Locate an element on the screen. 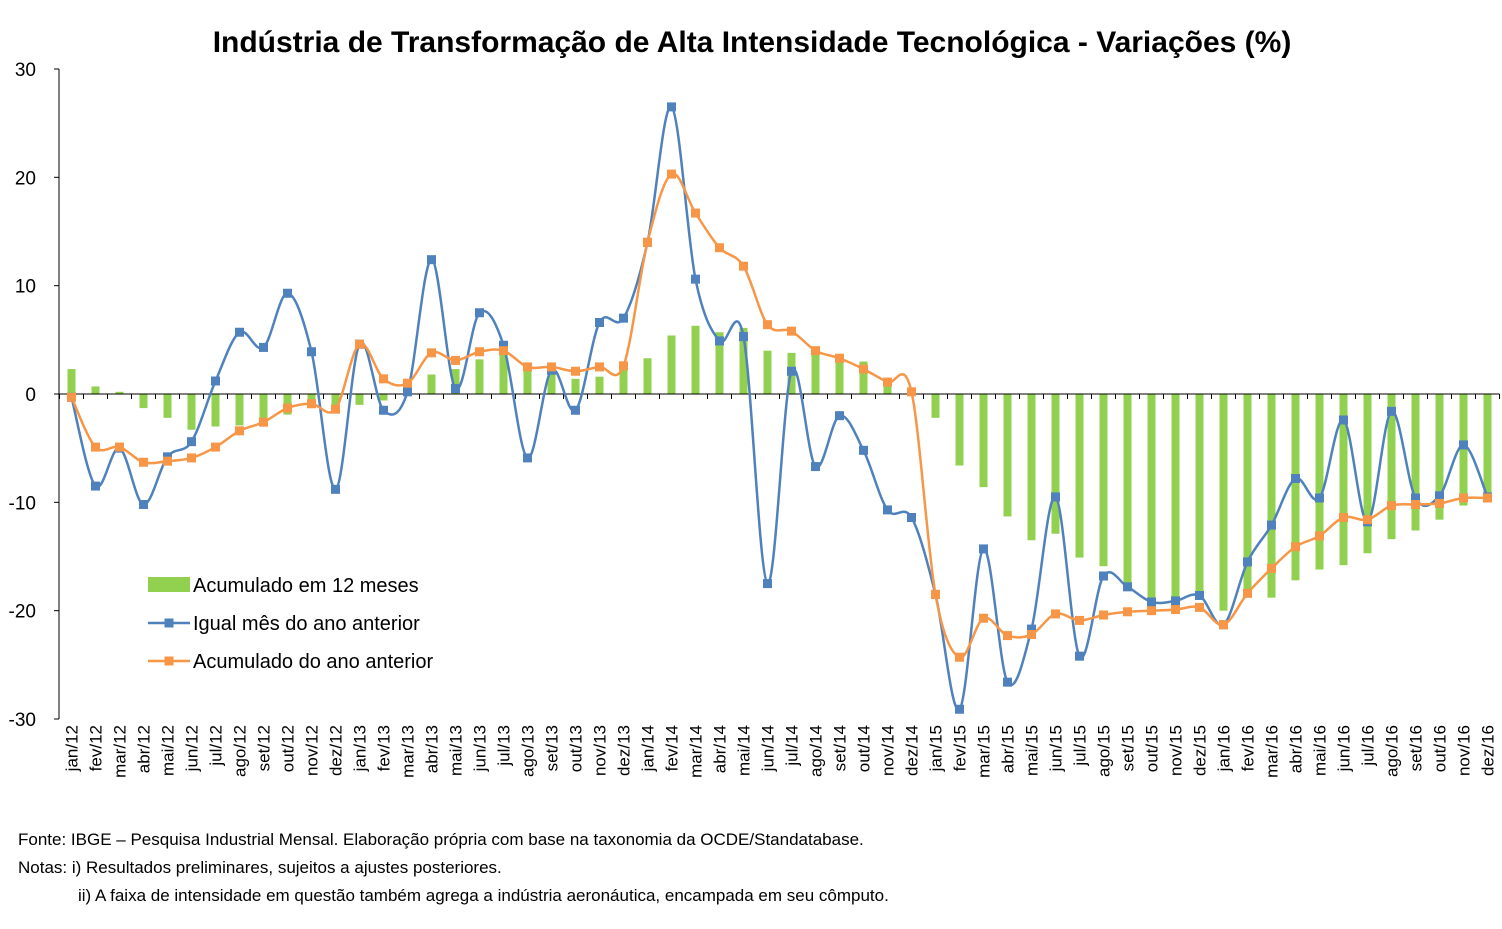 This screenshot has width=1502, height=929. bar-fev/12 is located at coordinates (95, 390).